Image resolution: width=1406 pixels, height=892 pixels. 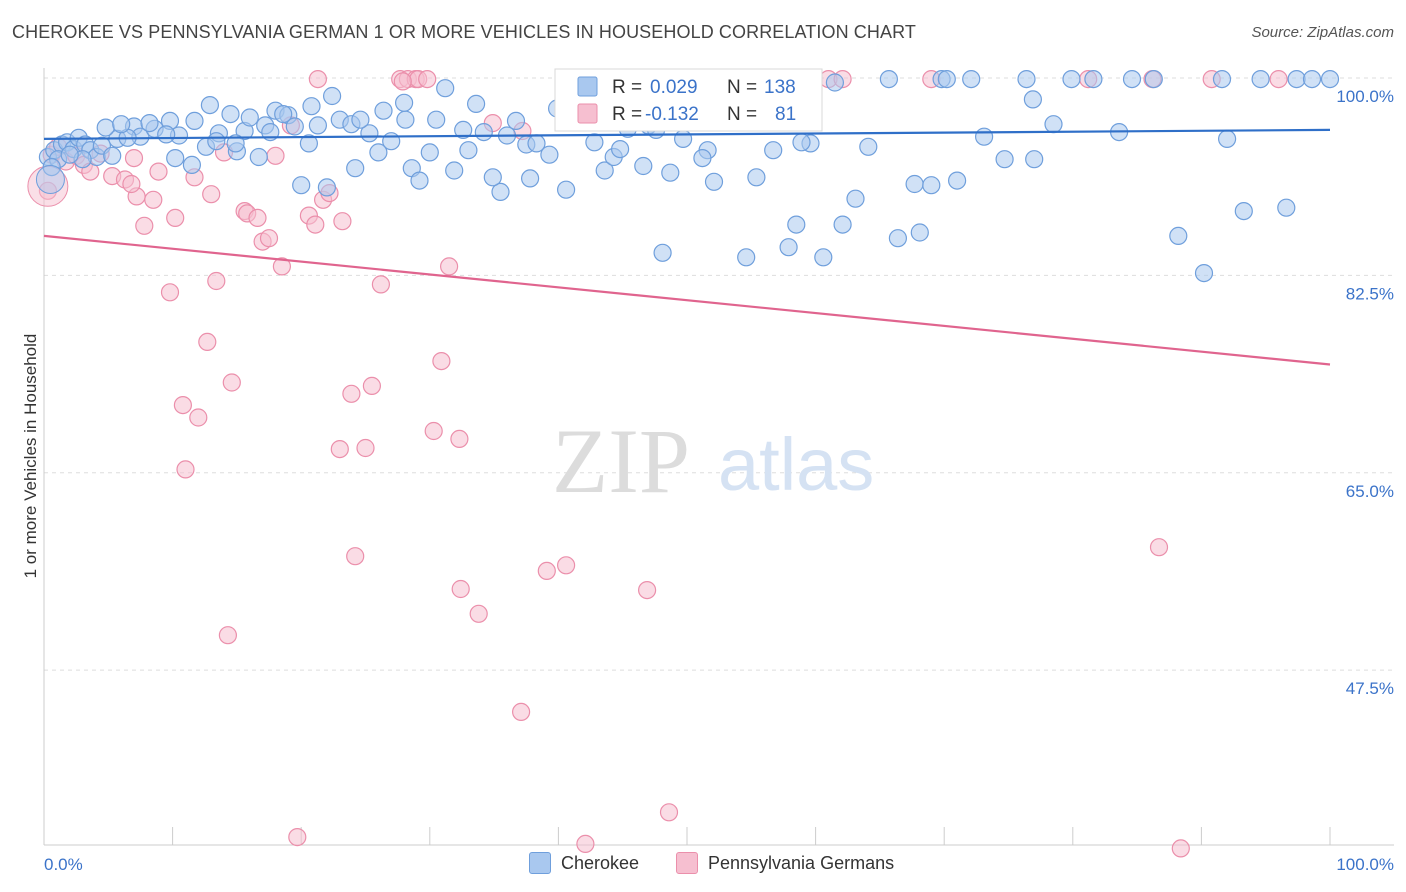 What do you see at coordinates (687, 863) in the screenshot?
I see `legend-penn-swatch` at bounding box center [687, 863].